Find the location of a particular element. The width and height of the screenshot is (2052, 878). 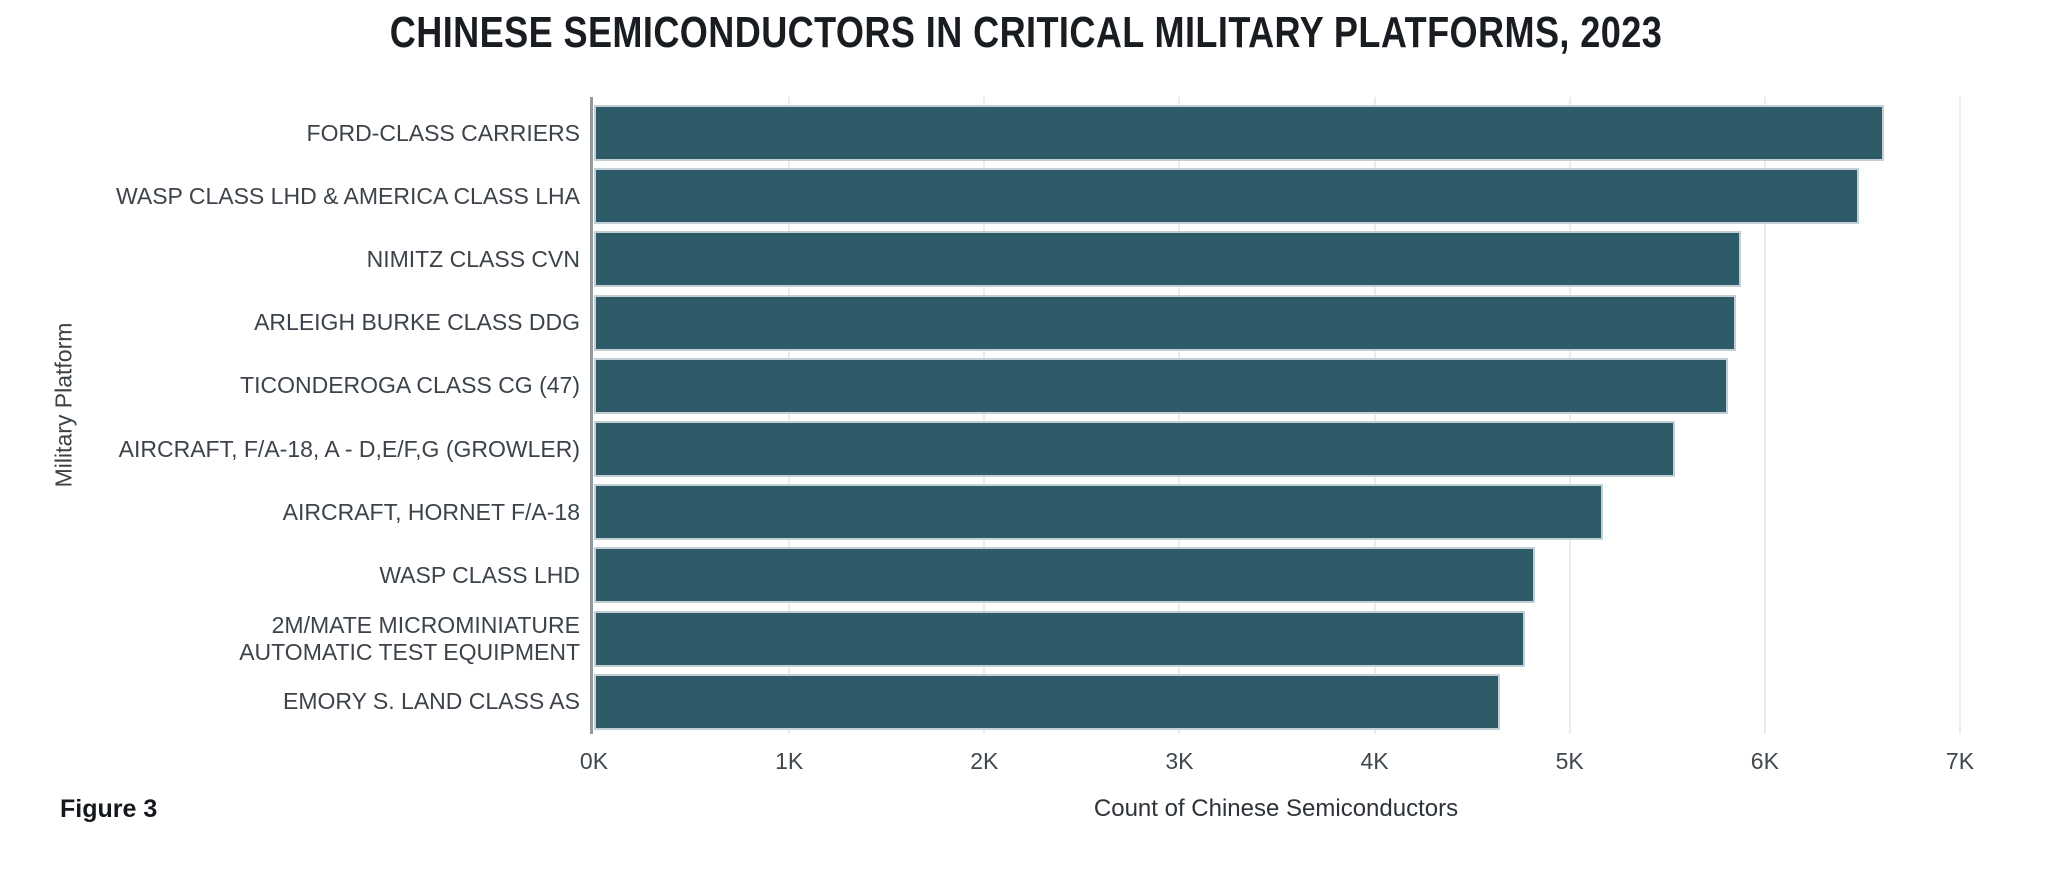

bar-label: AIRCRAFT, HORNET F/A-18 is located at coordinates (290, 512).